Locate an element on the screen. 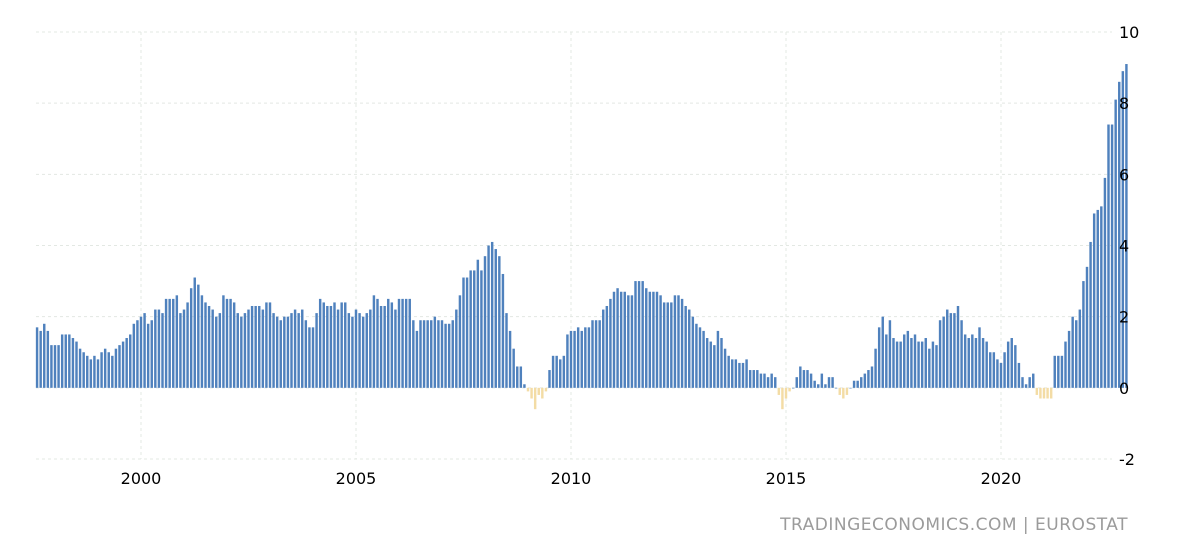  x-axis-labels: 2000 2005 2010 2015 2020 is located at coordinates (571, 478).